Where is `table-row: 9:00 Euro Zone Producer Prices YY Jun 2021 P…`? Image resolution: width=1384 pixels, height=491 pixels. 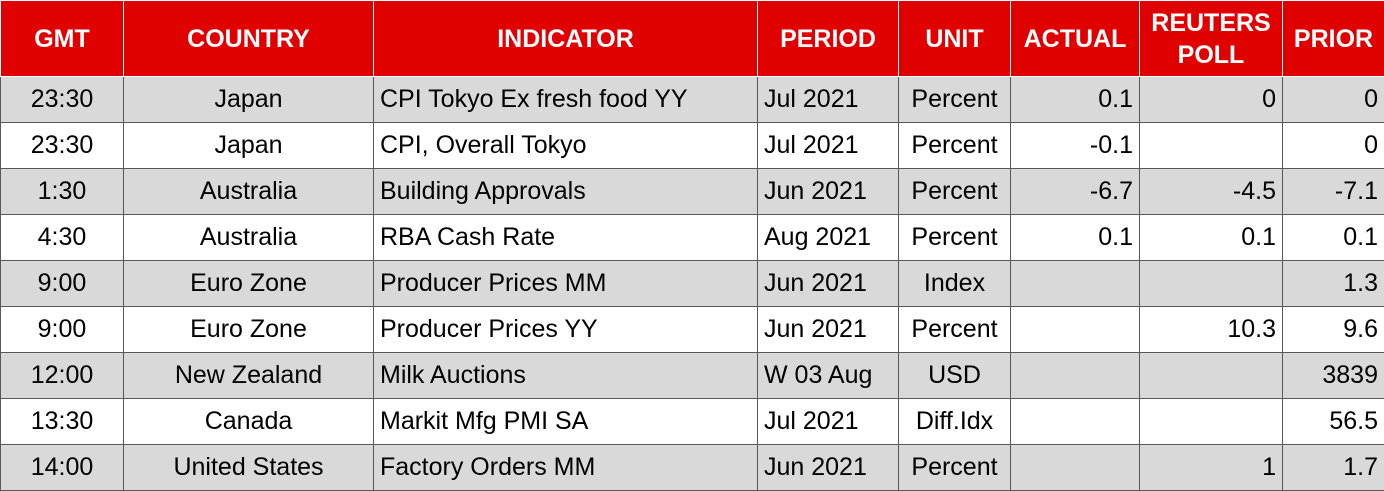
table-row: 9:00 Euro Zone Producer Prices YY Jun 2021 P… is located at coordinates (692, 329).